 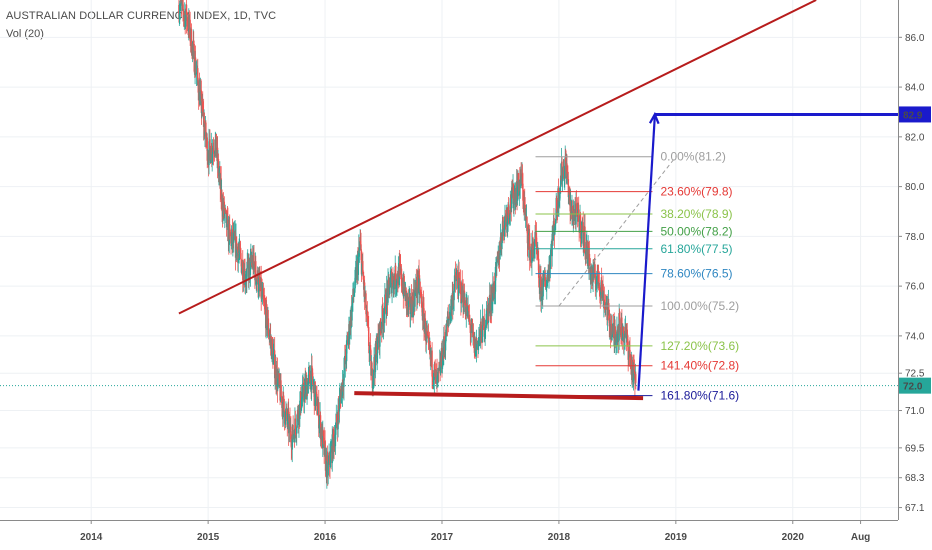 I want to click on fib-diagonal, so click(x=617, y=231).